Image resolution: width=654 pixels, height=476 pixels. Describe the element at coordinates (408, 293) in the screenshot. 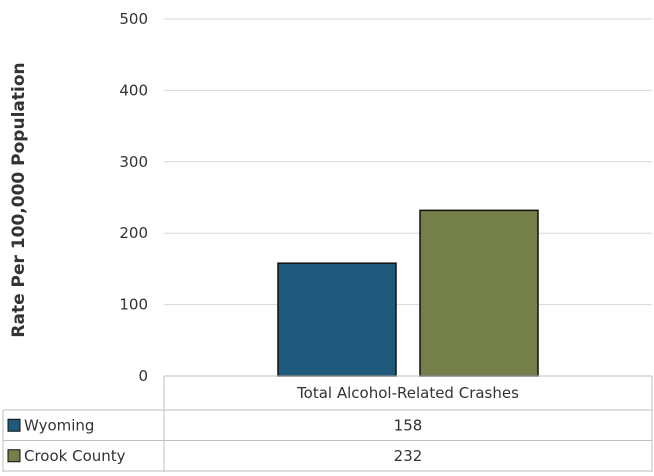

I see `bars` at that location.